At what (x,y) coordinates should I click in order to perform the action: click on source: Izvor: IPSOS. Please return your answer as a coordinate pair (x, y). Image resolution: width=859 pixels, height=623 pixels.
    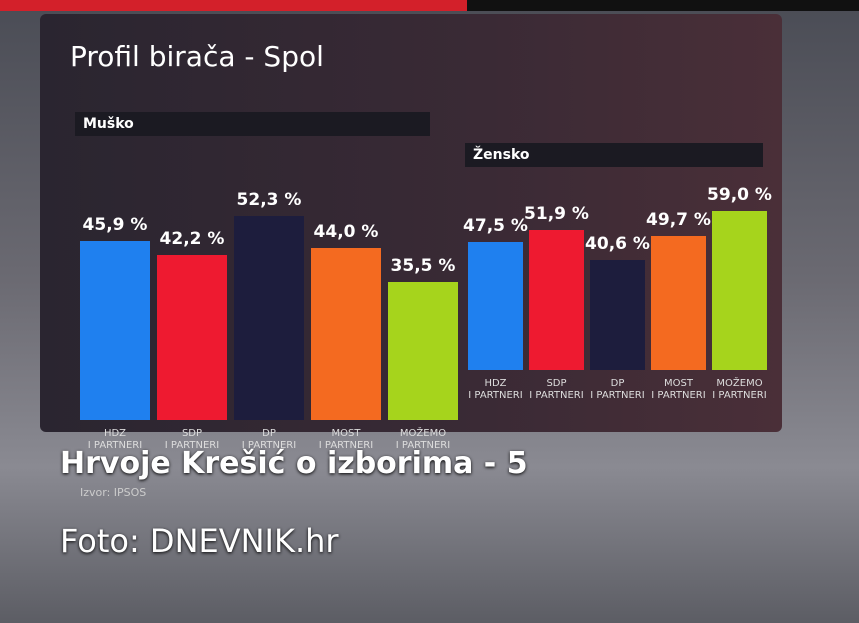
    Looking at the image, I should click on (113, 492).